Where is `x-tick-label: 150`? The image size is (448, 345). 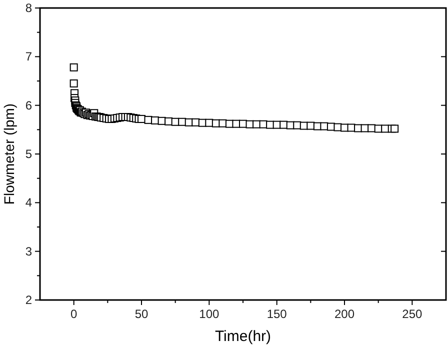 x-tick-label: 150 is located at coordinates (277, 314).